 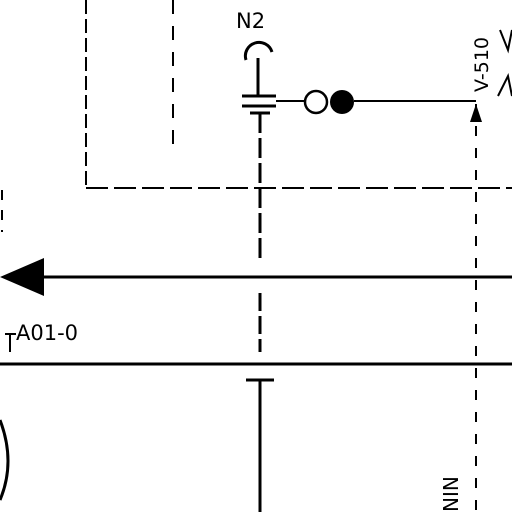 I want to click on vertical-tag-group: V-510, so click(x=482, y=64).